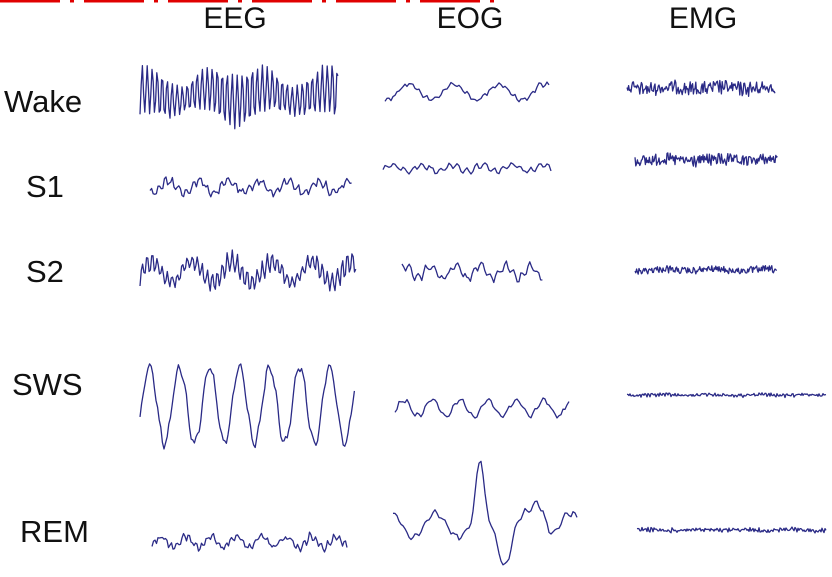  Describe the element at coordinates (45, 271) in the screenshot. I see `row-label: S2` at that location.